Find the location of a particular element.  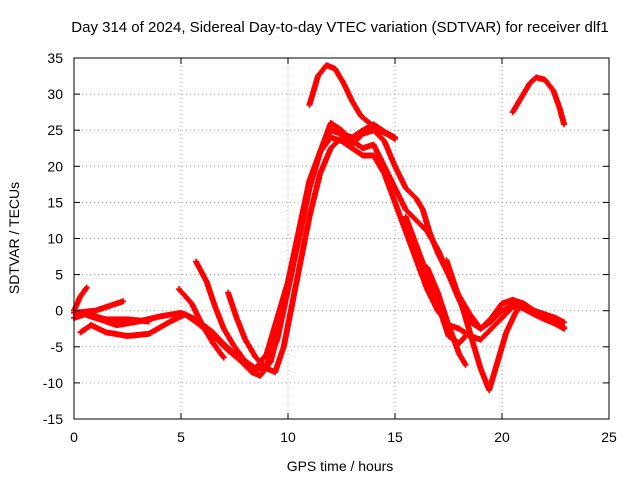

series-trace-e is located at coordinates (117, 318).